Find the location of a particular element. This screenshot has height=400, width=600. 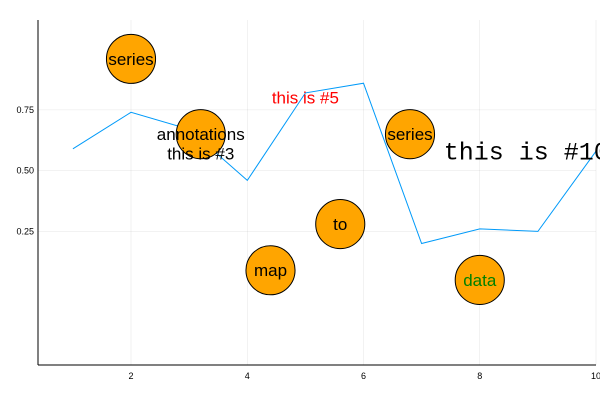

x-tick-label: 4 is located at coordinates (247, 376).